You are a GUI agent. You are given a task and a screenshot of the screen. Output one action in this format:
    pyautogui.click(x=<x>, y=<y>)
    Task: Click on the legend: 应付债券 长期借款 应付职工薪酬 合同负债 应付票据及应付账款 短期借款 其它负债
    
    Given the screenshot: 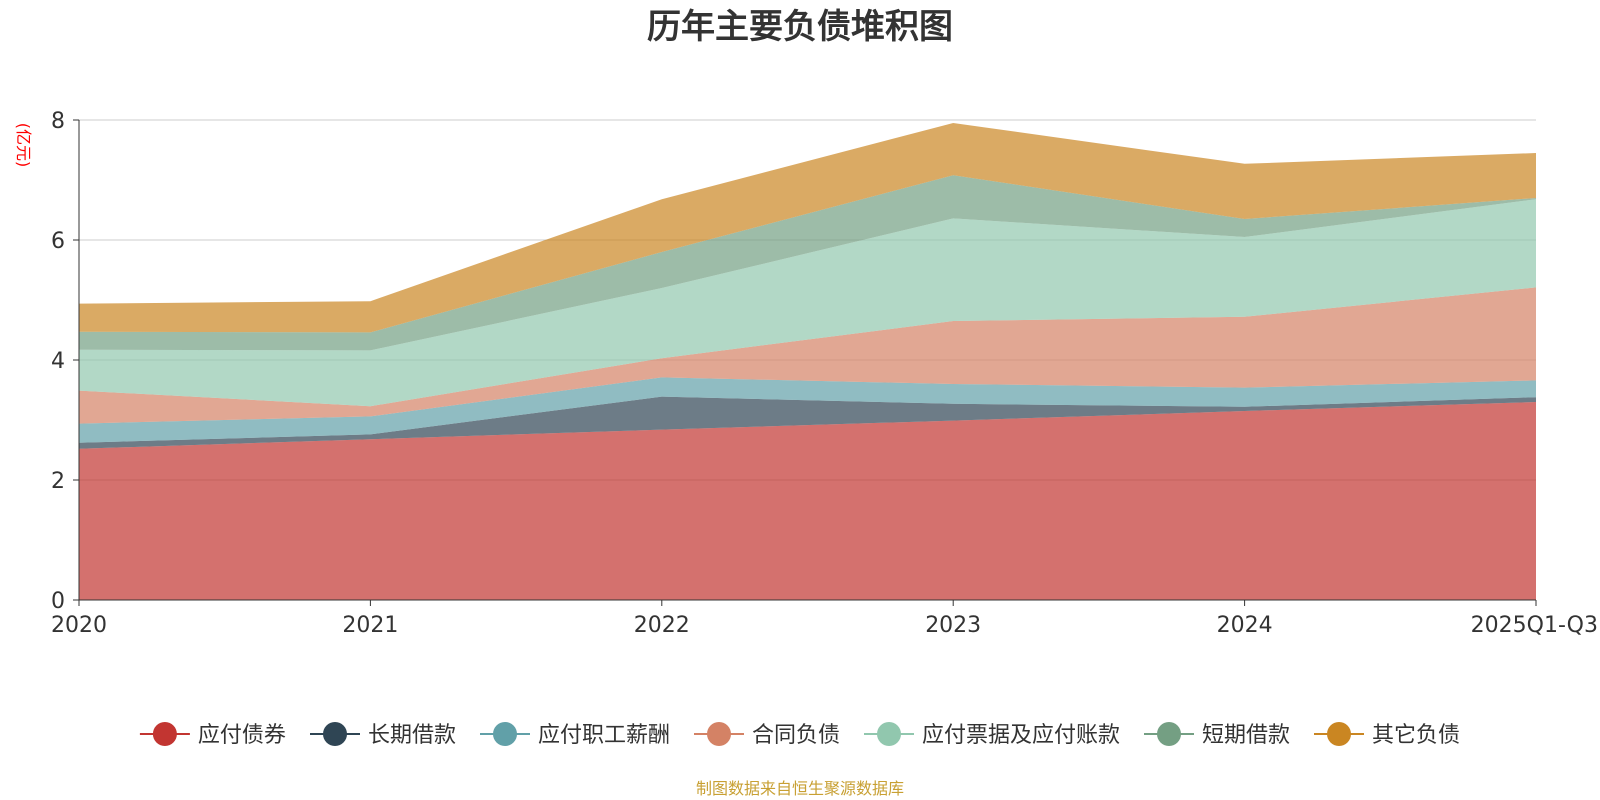 What is the action you would take?
    pyautogui.click(x=799, y=735)
    